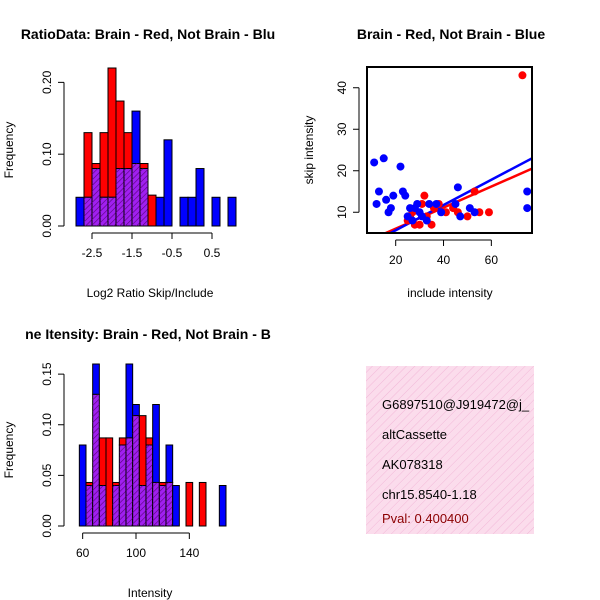 This screenshot has width=600, height=600. I want to click on y-tick-label: 30, so click(342, 129).